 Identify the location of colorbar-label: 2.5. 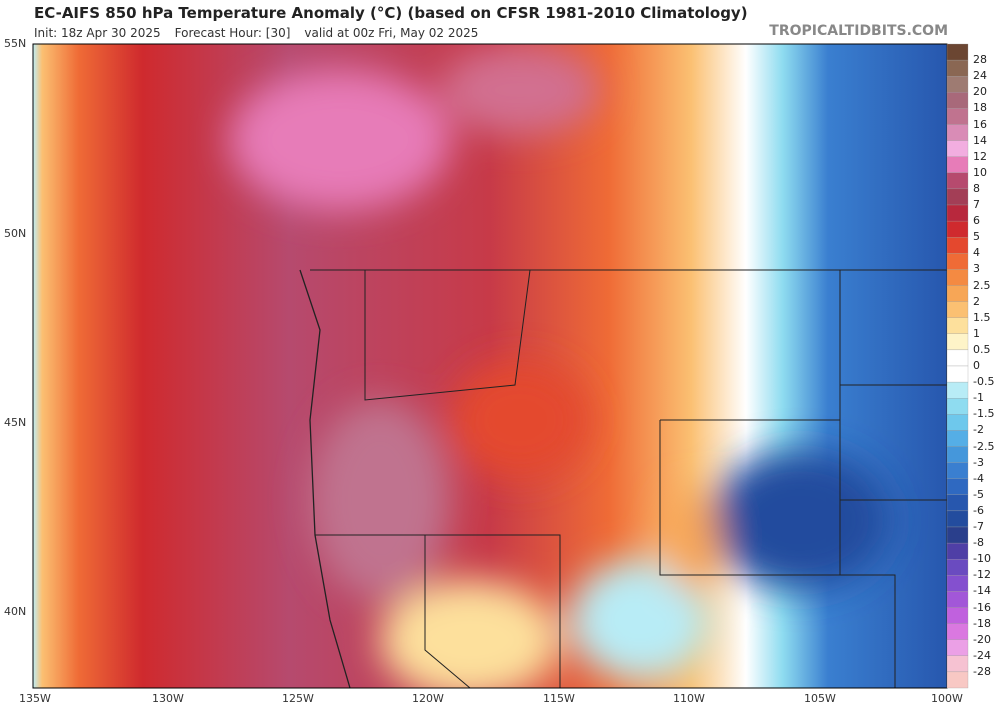
(982, 285).